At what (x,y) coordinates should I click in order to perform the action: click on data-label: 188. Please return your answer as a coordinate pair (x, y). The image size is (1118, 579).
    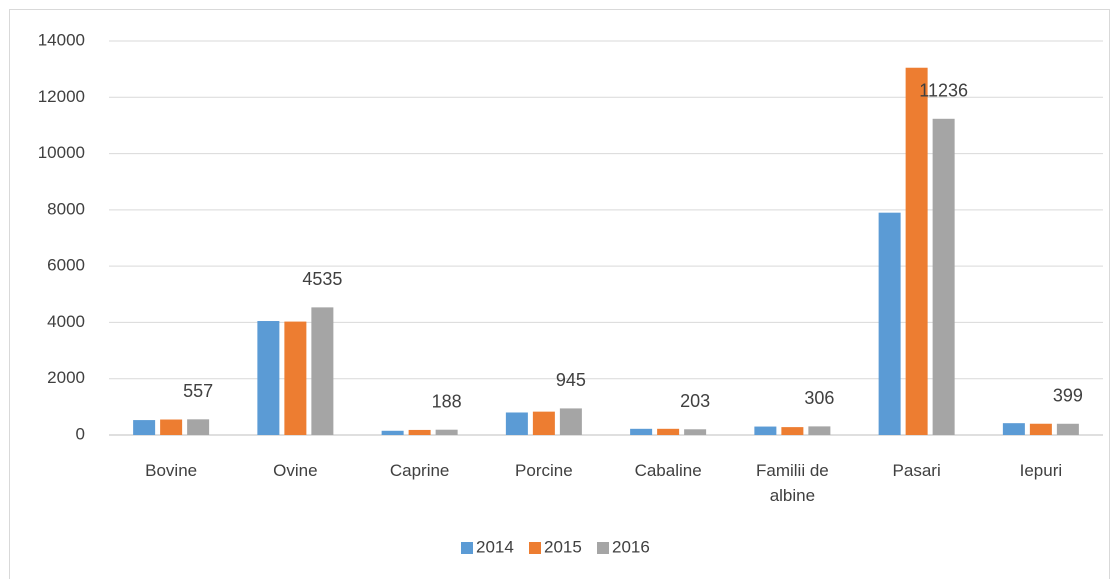
    Looking at the image, I should click on (447, 401).